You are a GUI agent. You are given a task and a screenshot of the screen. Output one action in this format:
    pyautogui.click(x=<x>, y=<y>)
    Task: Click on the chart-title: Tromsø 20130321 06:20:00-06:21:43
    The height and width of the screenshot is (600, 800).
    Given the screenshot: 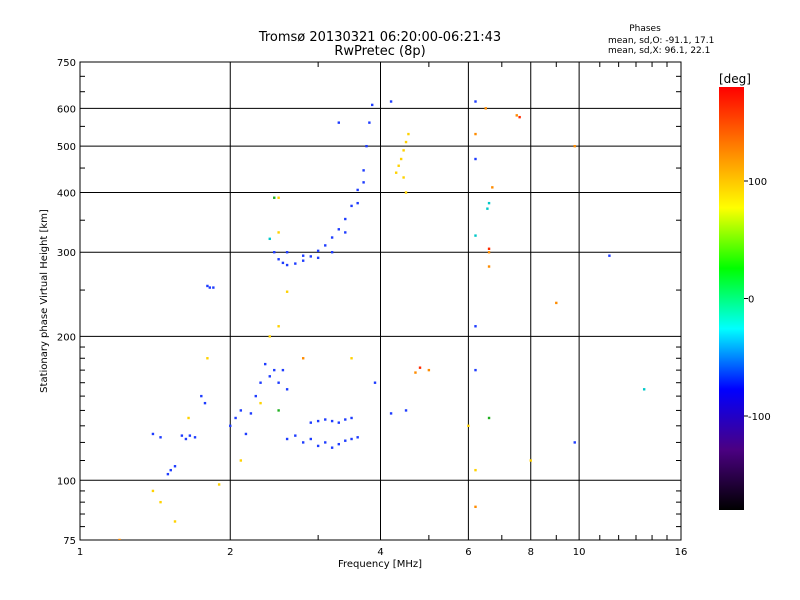 What is the action you would take?
    pyautogui.click(x=379, y=37)
    